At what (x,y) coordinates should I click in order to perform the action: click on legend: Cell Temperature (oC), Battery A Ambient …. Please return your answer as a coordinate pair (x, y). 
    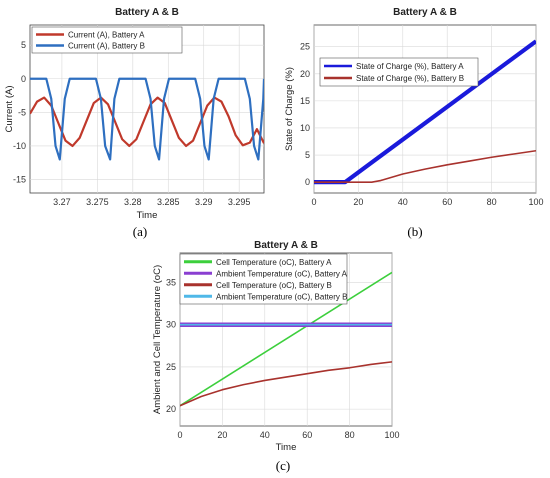
    Looking at the image, I should click on (263, 279).